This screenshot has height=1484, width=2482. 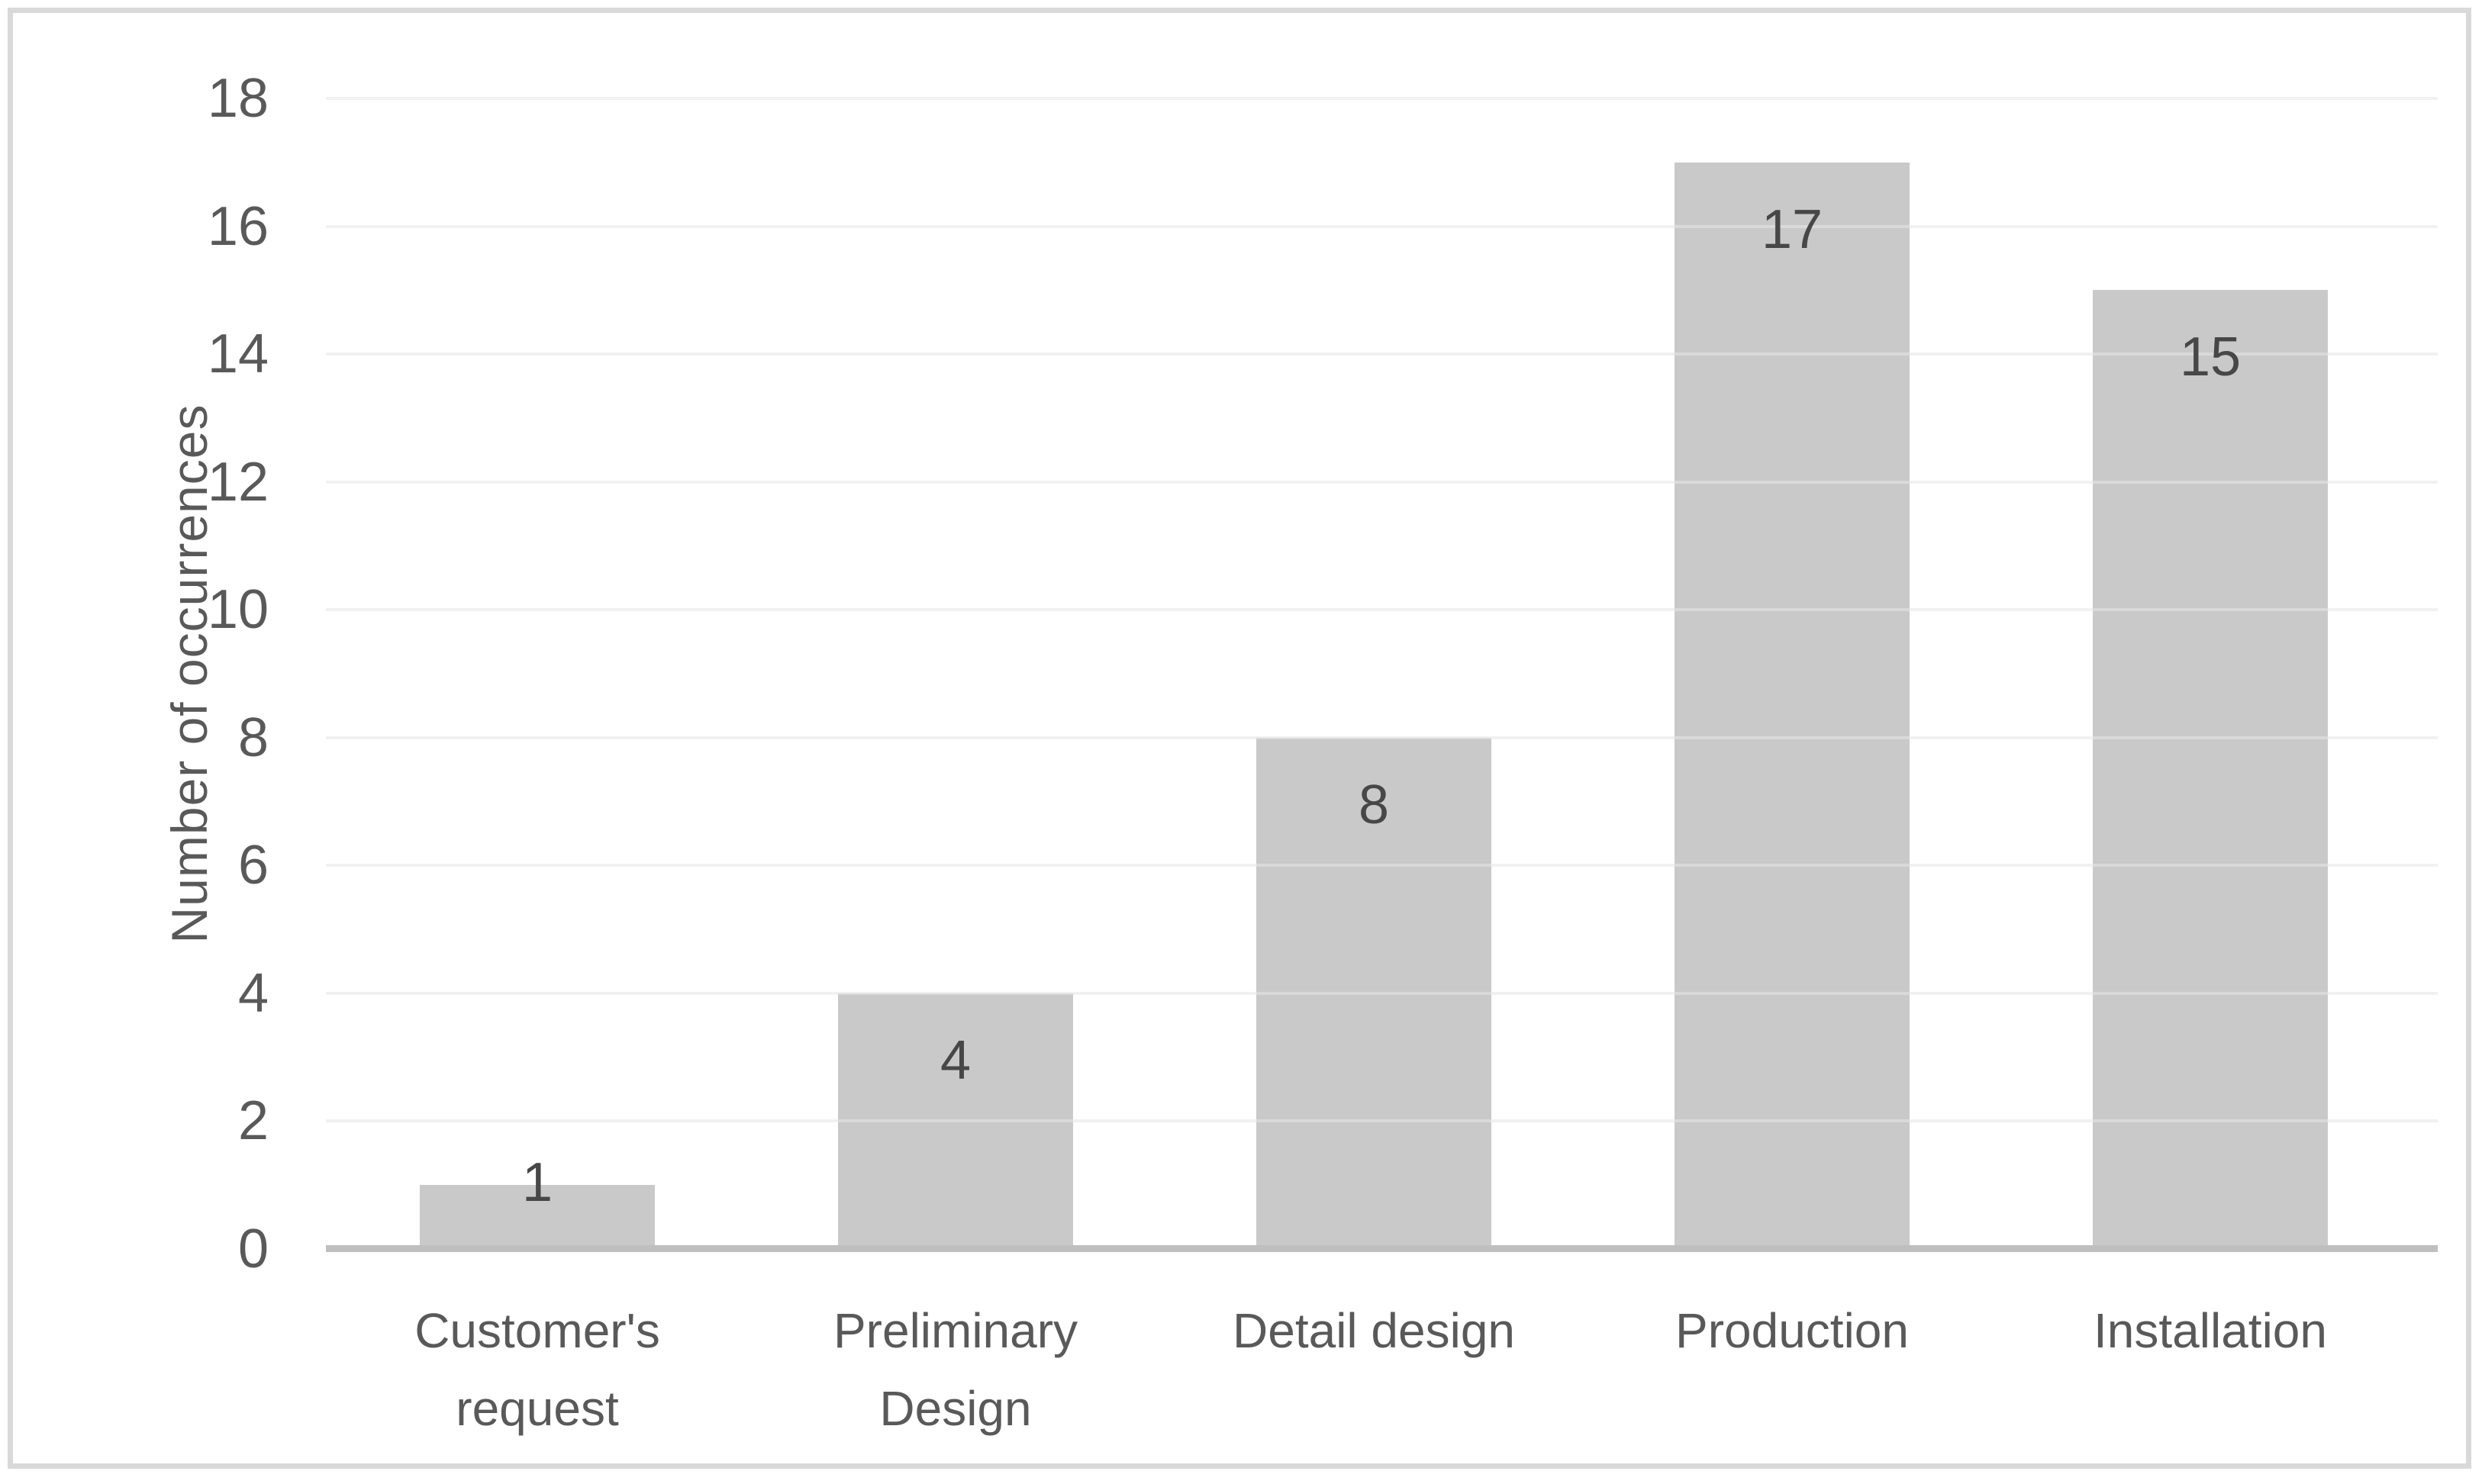 I want to click on bar-data-label-1: 4, so click(x=956, y=1060).